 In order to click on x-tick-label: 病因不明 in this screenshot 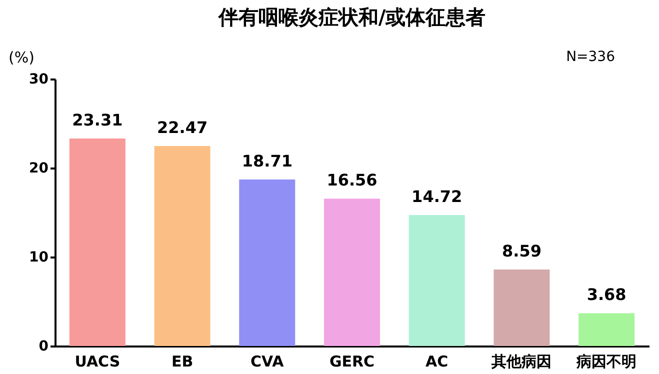, I will do `click(606, 361)`.